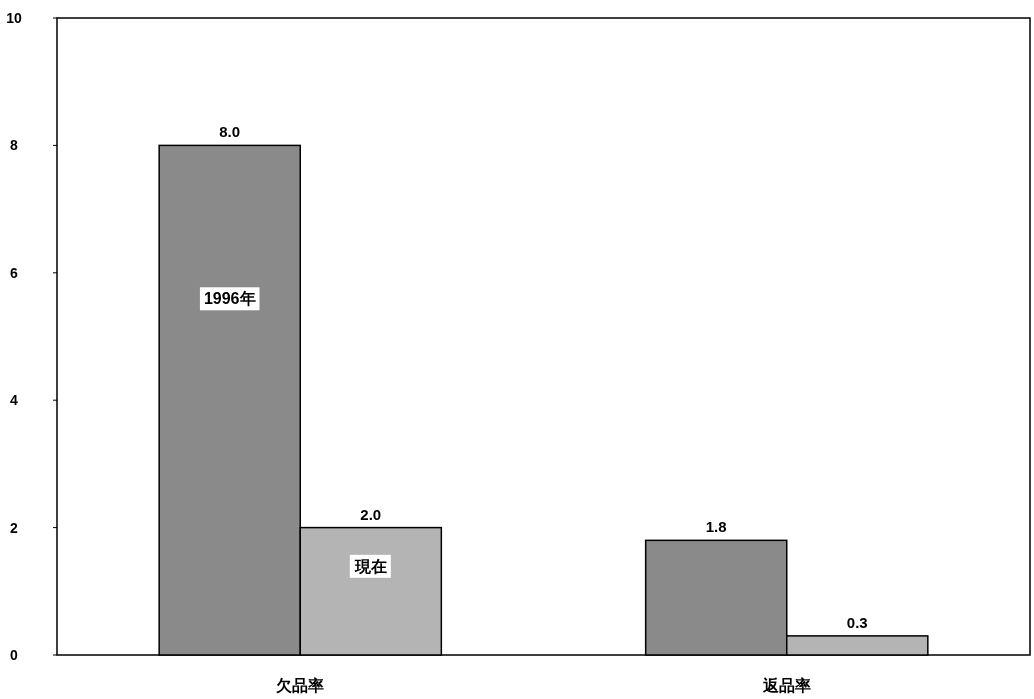  Describe the element at coordinates (371, 514) in the screenshot. I see `data-label: 2.0` at that location.